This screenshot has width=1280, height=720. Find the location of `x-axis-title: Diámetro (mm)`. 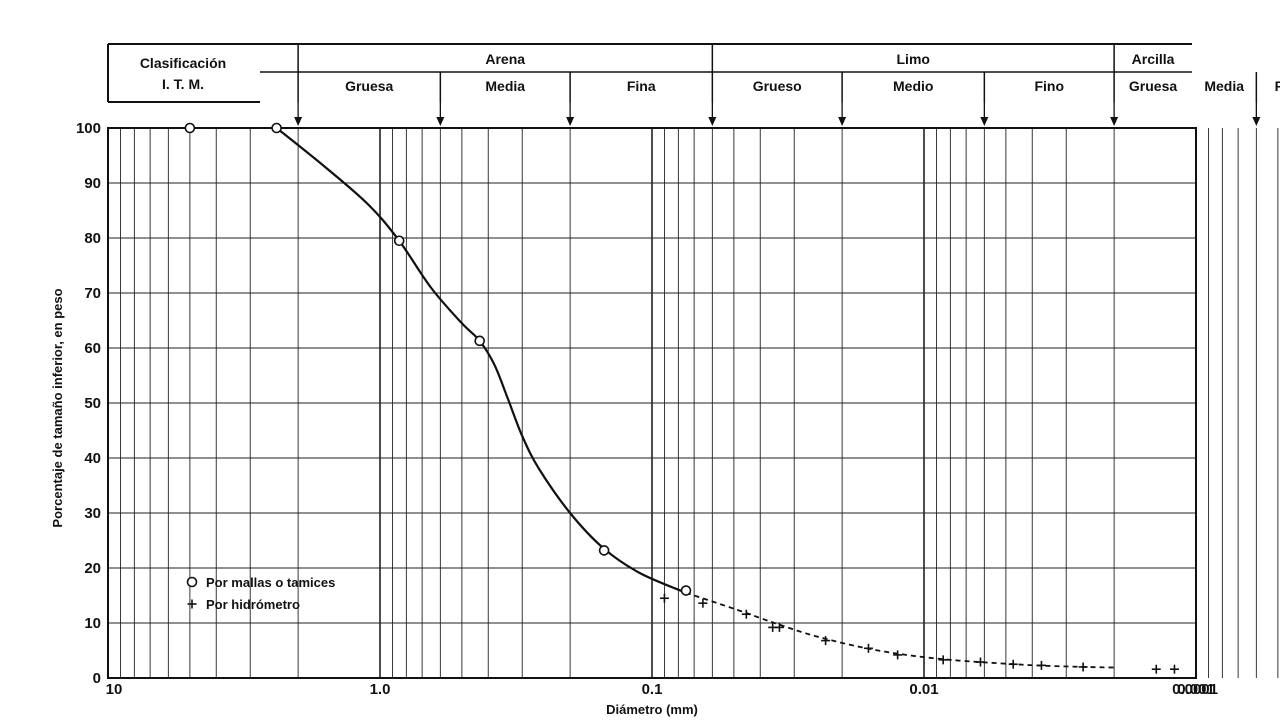

x-axis-title: Diámetro (mm) is located at coordinates (652, 709).